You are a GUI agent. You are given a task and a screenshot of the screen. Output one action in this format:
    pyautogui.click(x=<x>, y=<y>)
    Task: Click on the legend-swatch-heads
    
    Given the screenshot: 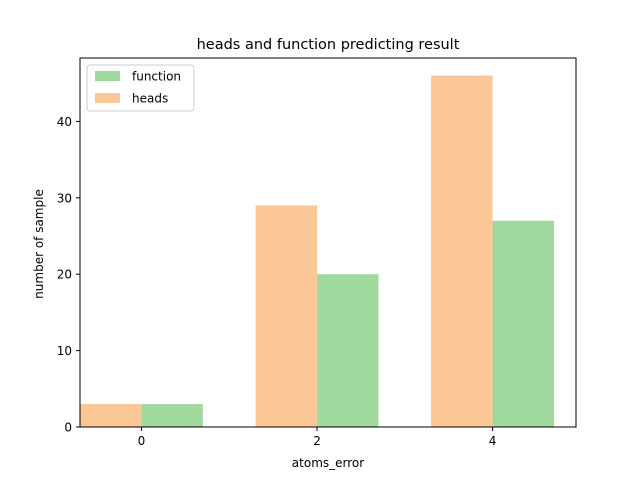 What is the action you would take?
    pyautogui.click(x=107, y=98)
    